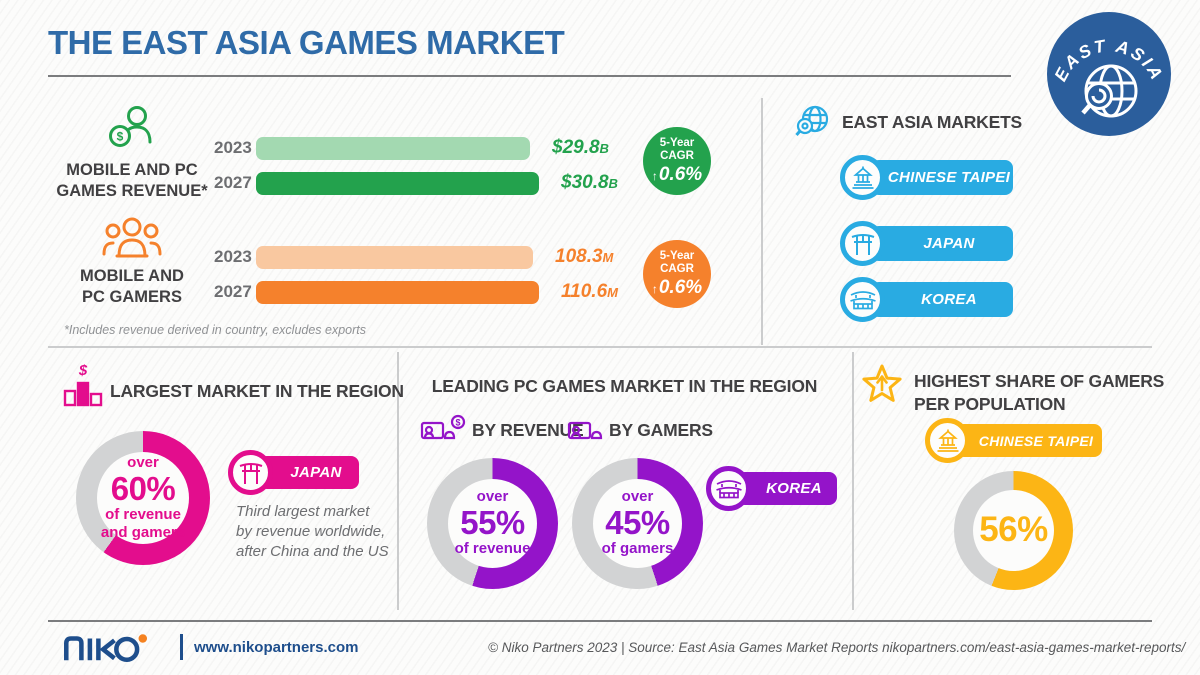 This screenshot has height=675, width=1200. Describe the element at coordinates (130, 126) in the screenshot. I see `gamer-dollar-icon: $` at that location.